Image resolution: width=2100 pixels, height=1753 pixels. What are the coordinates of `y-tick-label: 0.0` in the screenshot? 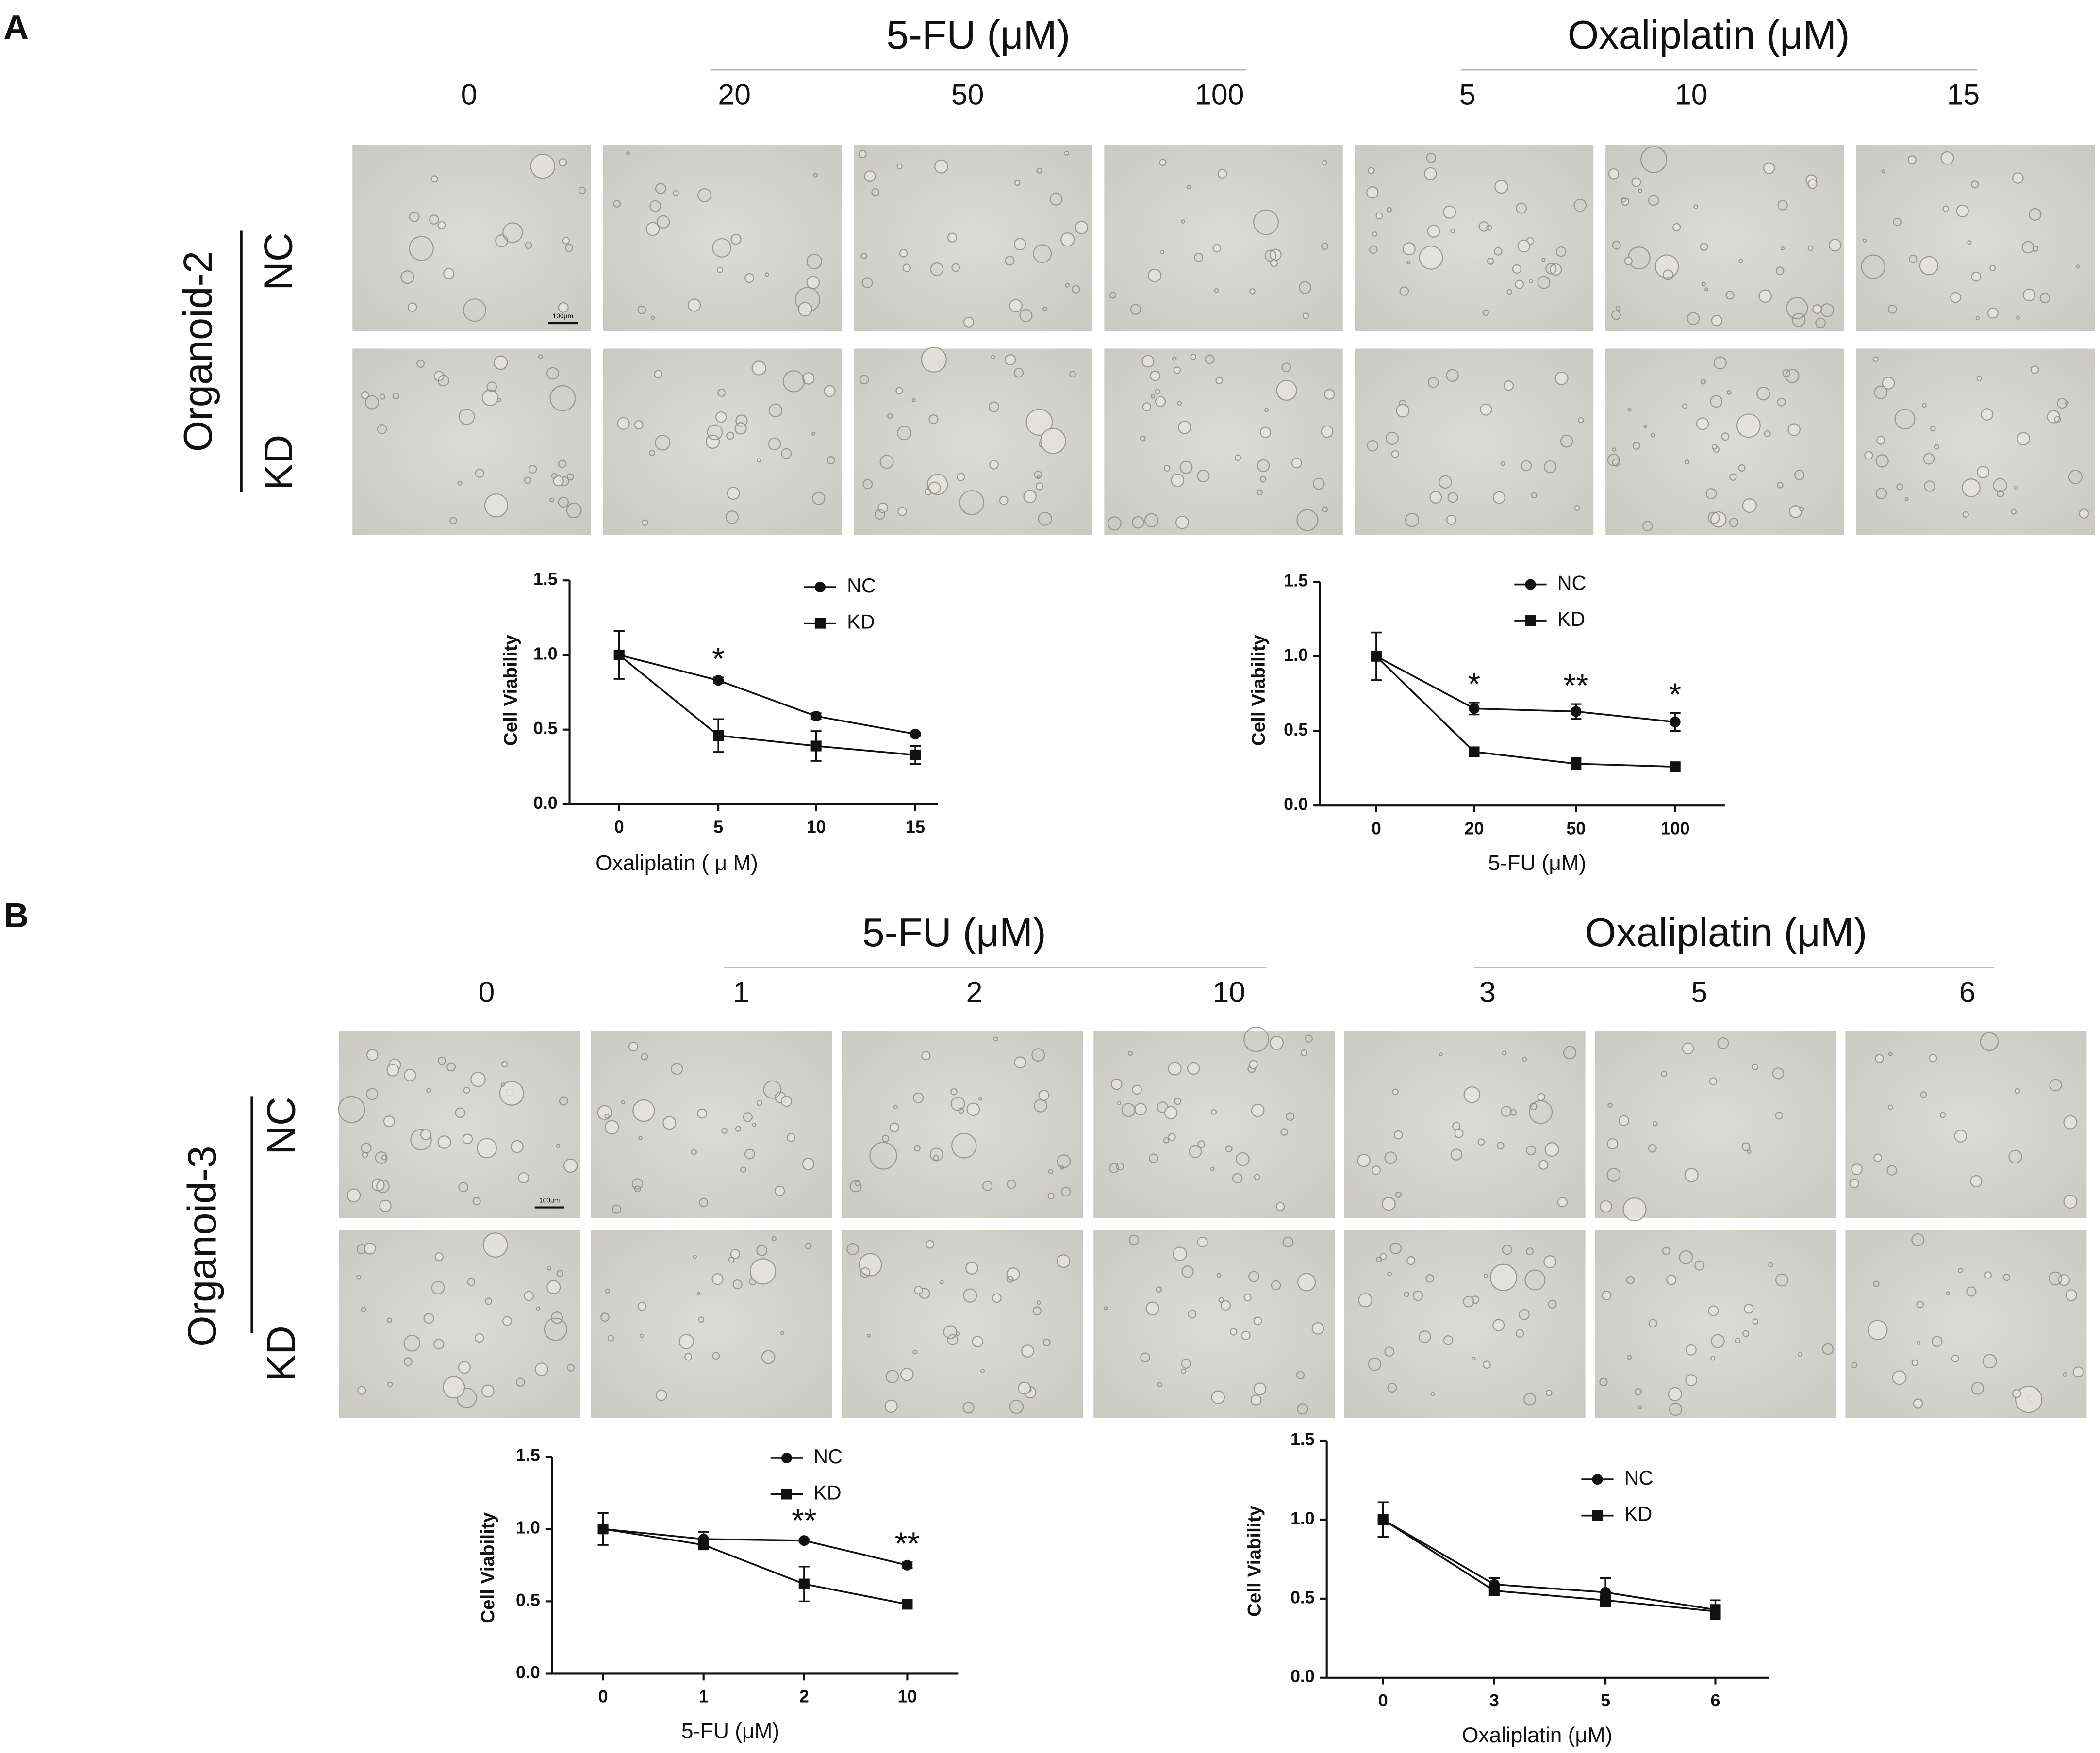 It's located at (1296, 804).